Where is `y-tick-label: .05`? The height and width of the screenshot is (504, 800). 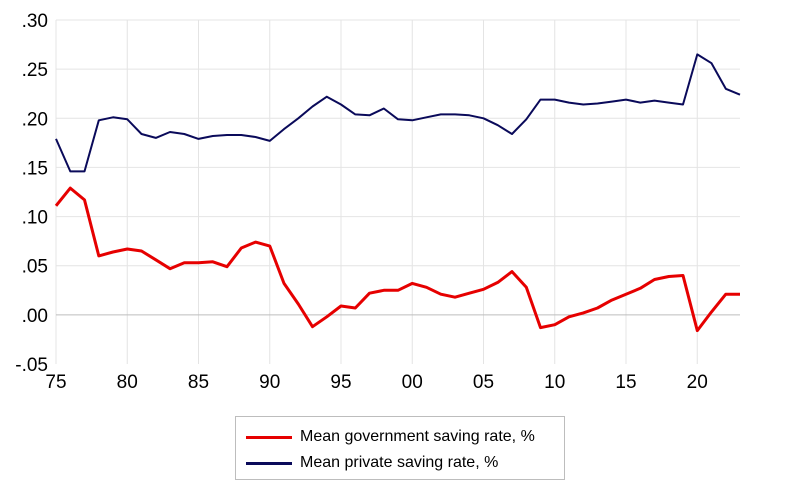
y-tick-label: .05 is located at coordinates (35, 267).